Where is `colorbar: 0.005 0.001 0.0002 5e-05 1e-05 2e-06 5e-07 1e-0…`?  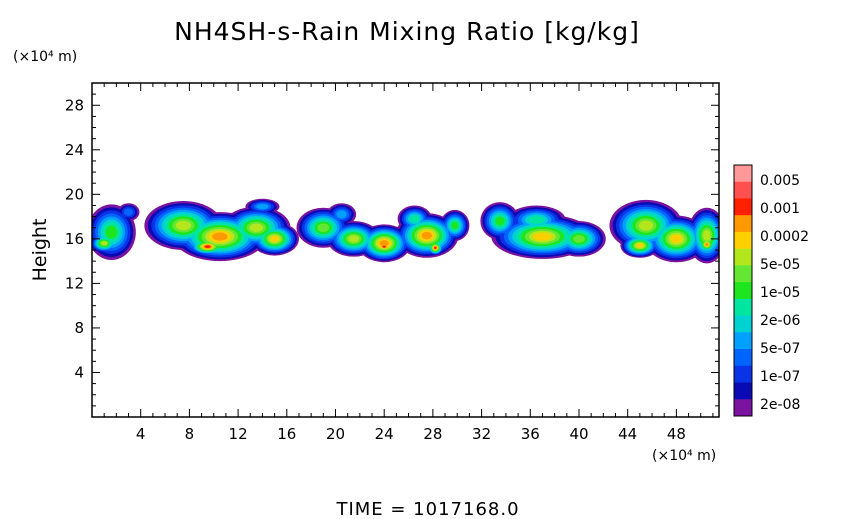 colorbar: 0.005 0.001 0.0002 5e-05 1e-05 2e-06 5e-07 1e-0… is located at coordinates (771, 290).